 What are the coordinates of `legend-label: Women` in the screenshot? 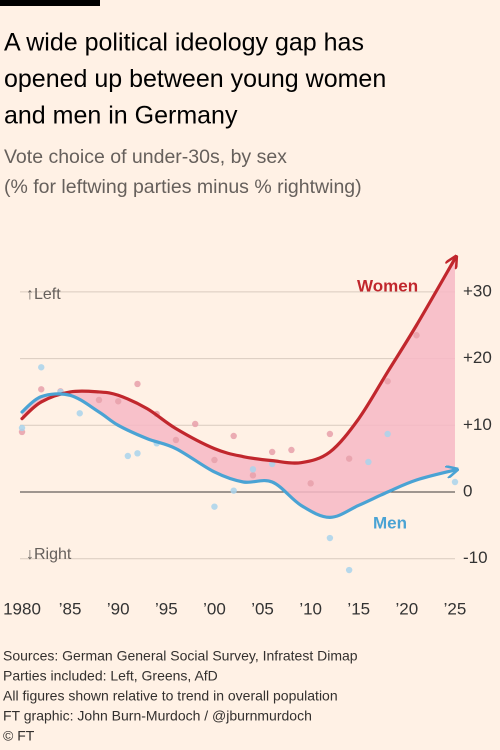 It's located at (387, 285).